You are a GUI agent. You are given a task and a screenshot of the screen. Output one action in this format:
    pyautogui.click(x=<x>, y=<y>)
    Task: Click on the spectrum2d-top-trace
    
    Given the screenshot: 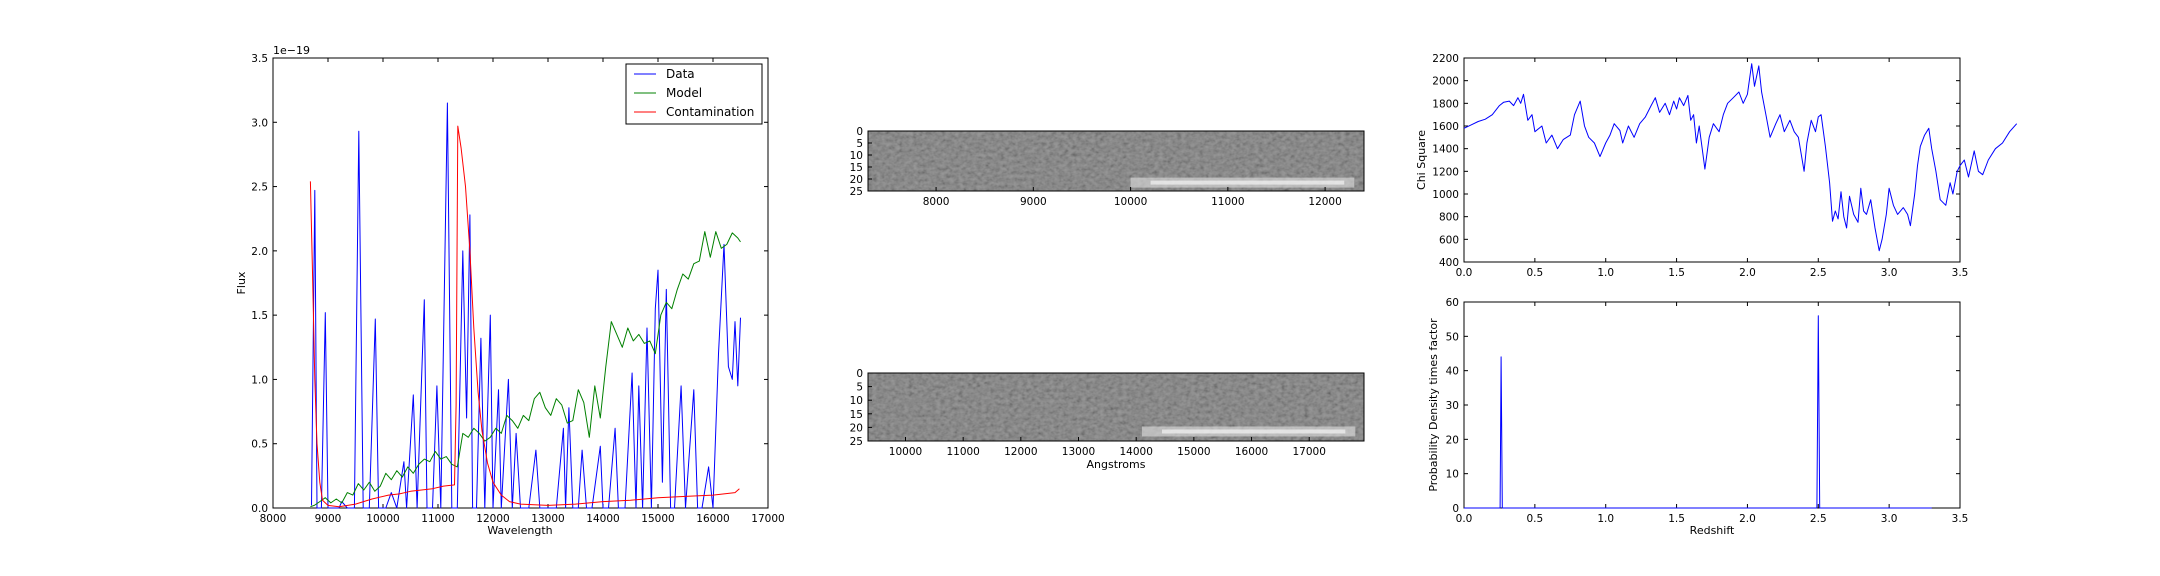 What is the action you would take?
    pyautogui.click(x=1242, y=182)
    